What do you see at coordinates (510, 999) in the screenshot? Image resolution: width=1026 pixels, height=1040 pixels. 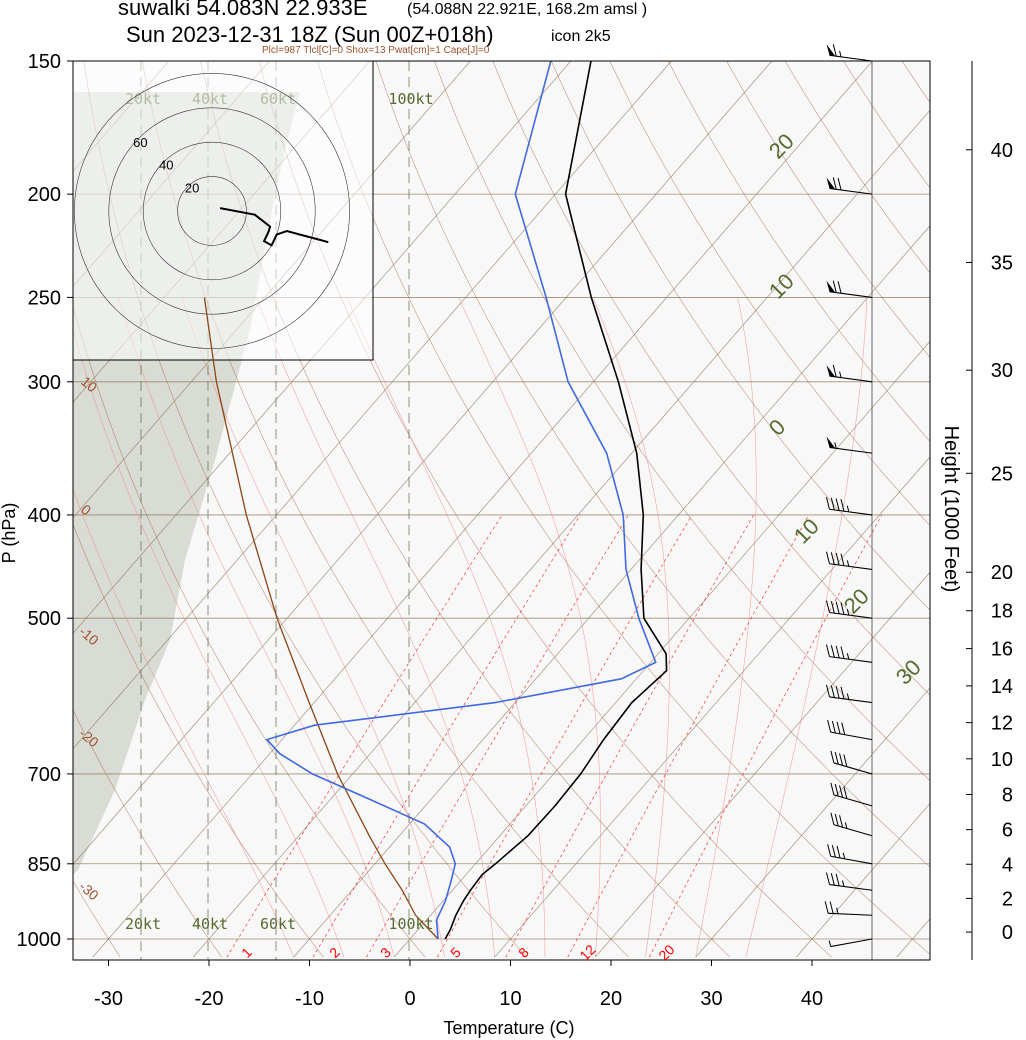 I see `temperature-tick-label: 10` at bounding box center [510, 999].